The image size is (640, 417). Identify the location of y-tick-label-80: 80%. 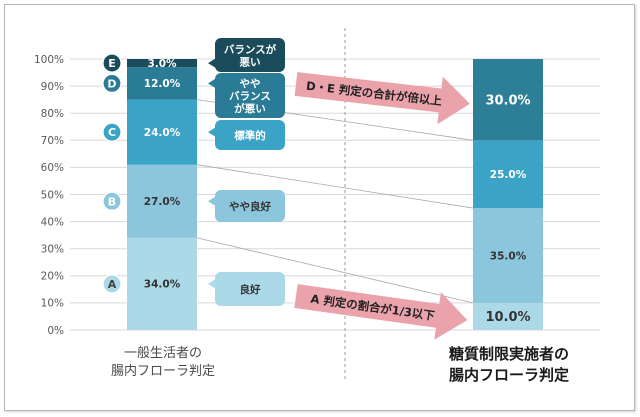
(52, 114).